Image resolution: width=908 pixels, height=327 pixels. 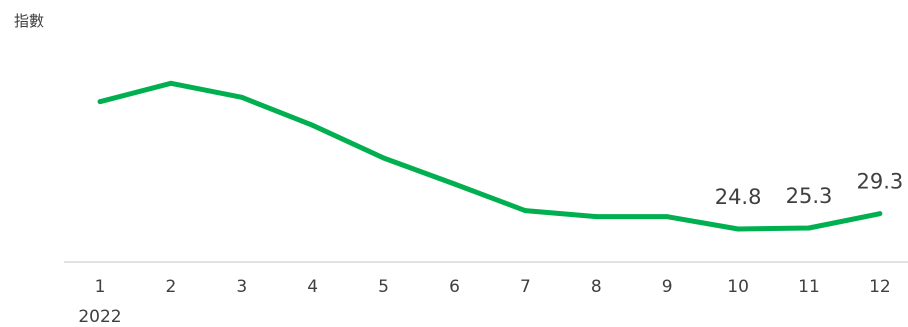 What do you see at coordinates (809, 196) in the screenshot?
I see `data-label: 25.3` at bounding box center [809, 196].